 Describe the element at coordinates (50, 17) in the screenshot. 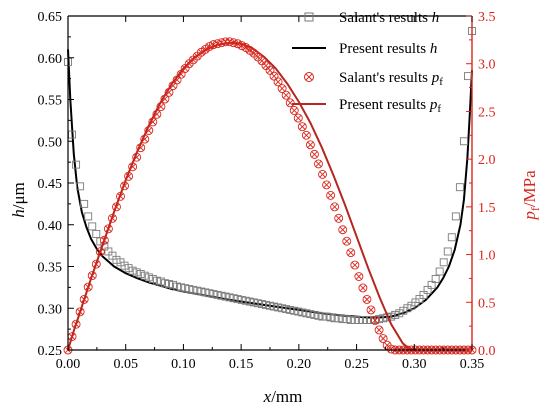

I see `y-left-tick-label: 0.65` at that location.